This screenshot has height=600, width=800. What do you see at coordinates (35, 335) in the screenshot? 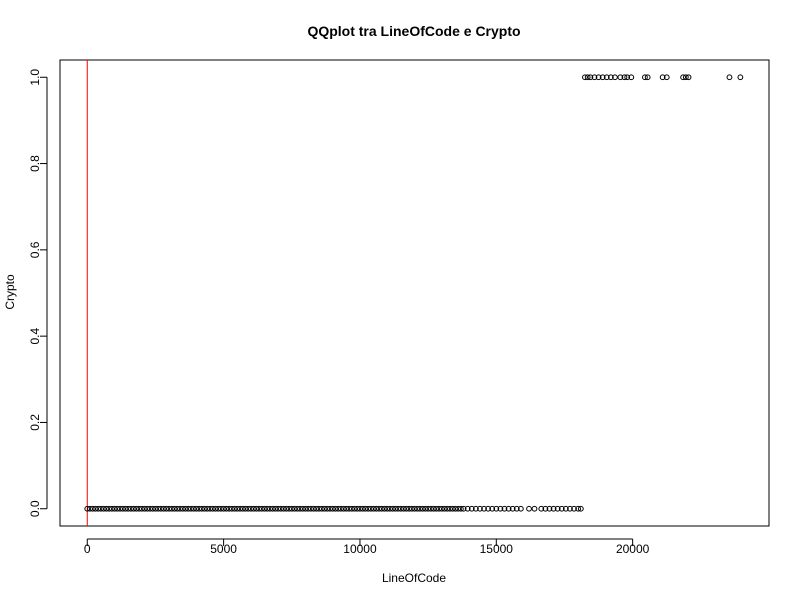
I see `y-axis-tick-label: 0.4` at bounding box center [35, 335].